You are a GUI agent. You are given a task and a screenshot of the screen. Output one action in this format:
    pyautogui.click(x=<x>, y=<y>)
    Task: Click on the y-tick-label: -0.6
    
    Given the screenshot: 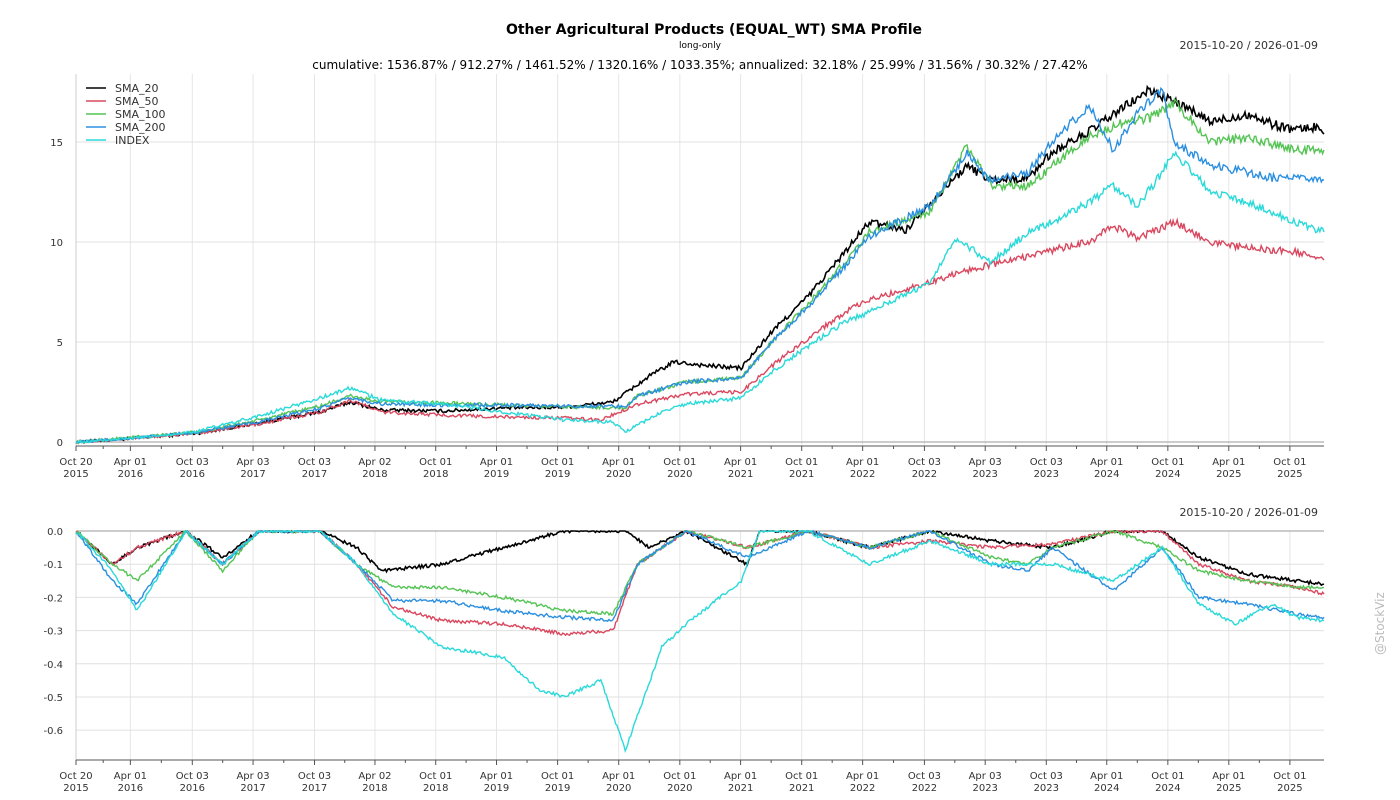 What is the action you would take?
    pyautogui.click(x=53, y=731)
    